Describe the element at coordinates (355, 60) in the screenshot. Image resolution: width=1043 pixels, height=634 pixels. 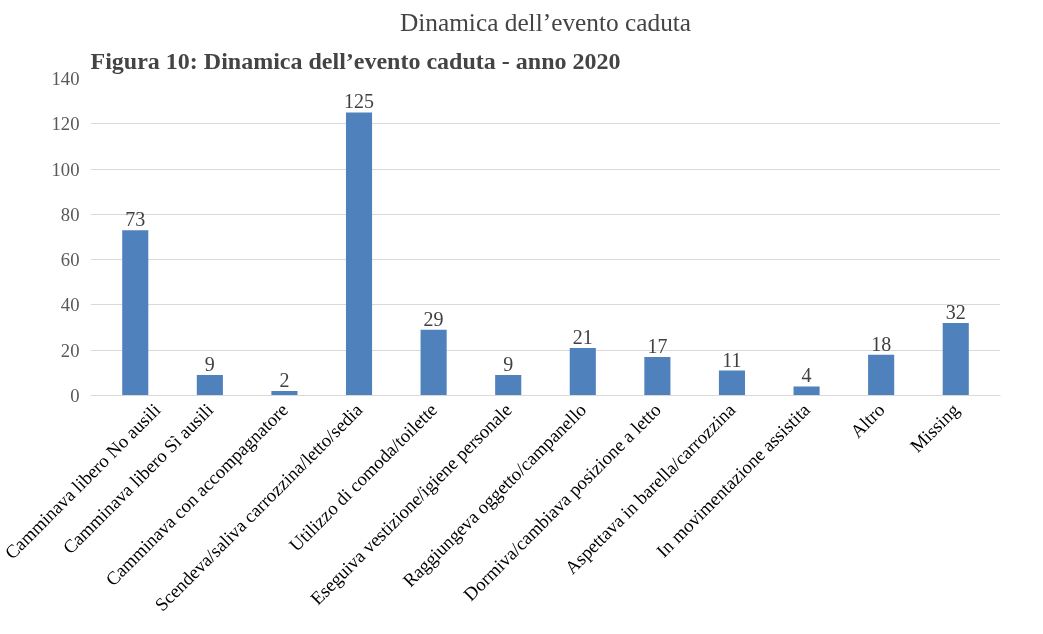
I see `chart-title: Figura 10: Dinamica dell’evento caduta - anno 2020` at that location.